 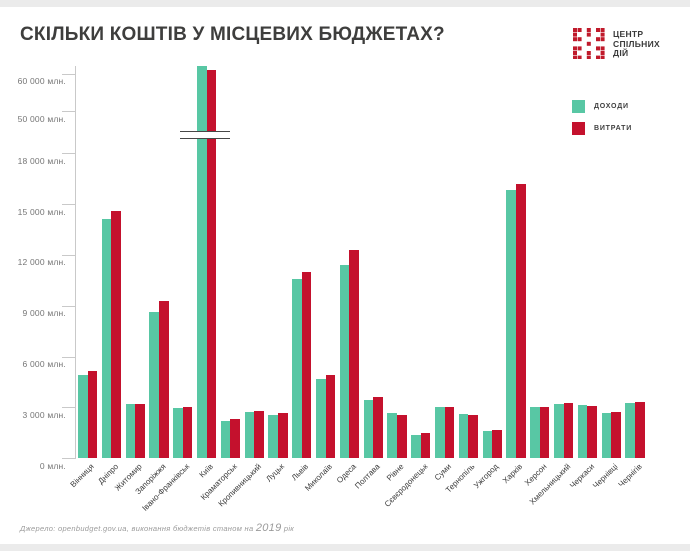 What do you see at coordinates (300, 472) in the screenshot?
I see `x-axis-category-text: Львів` at bounding box center [300, 472].